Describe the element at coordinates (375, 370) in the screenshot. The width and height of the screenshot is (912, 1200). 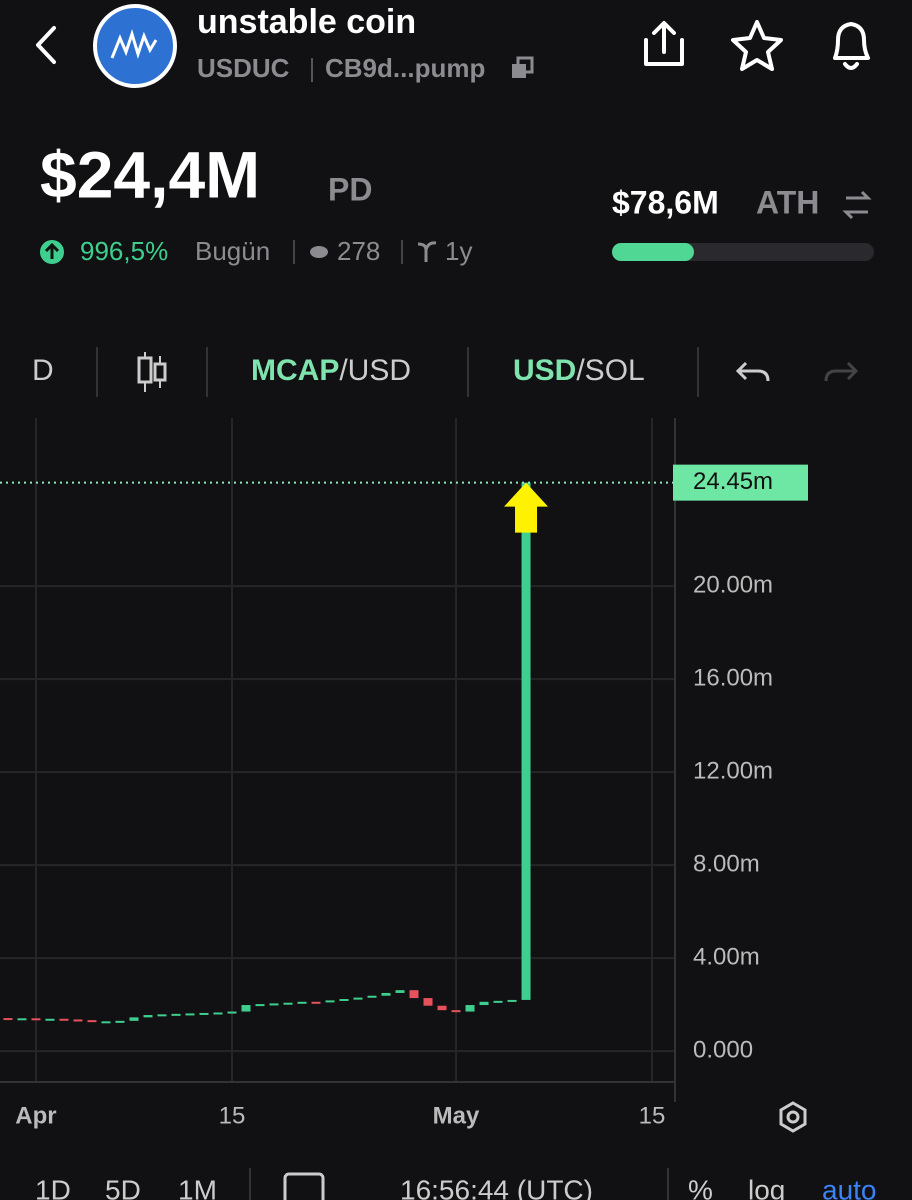
I see `mcap-quote: /USD` at that location.